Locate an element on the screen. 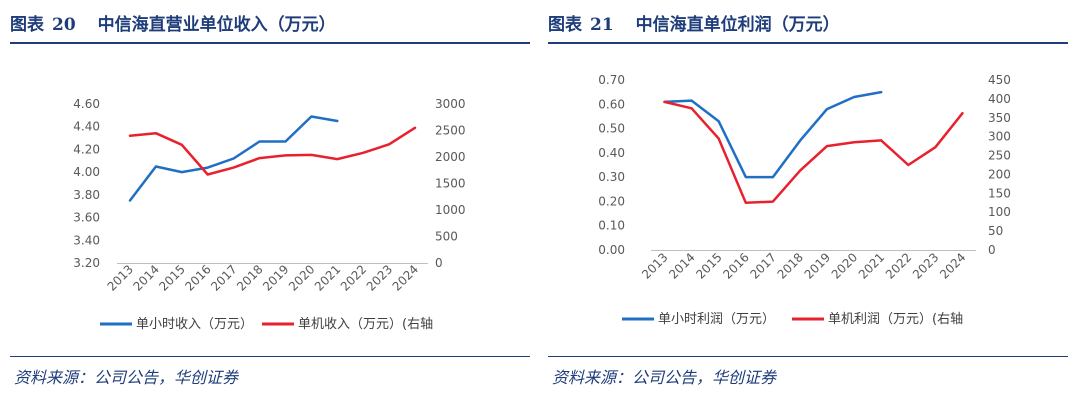  y-right-tick-label: 200 is located at coordinates (999, 174).